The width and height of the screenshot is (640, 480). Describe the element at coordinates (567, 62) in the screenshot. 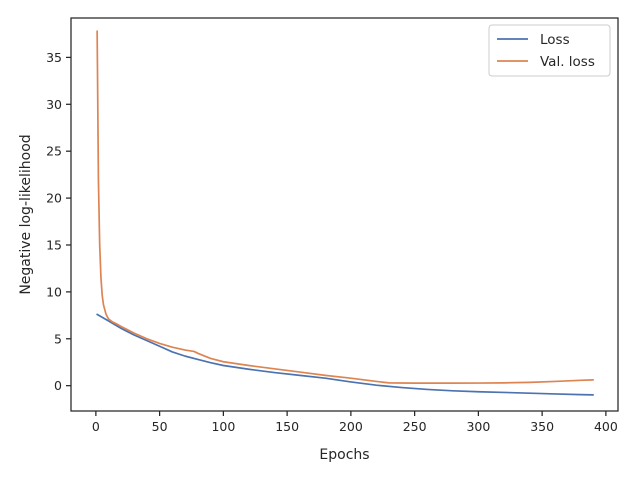

I see `legend-label-val-loss: Val. loss` at that location.